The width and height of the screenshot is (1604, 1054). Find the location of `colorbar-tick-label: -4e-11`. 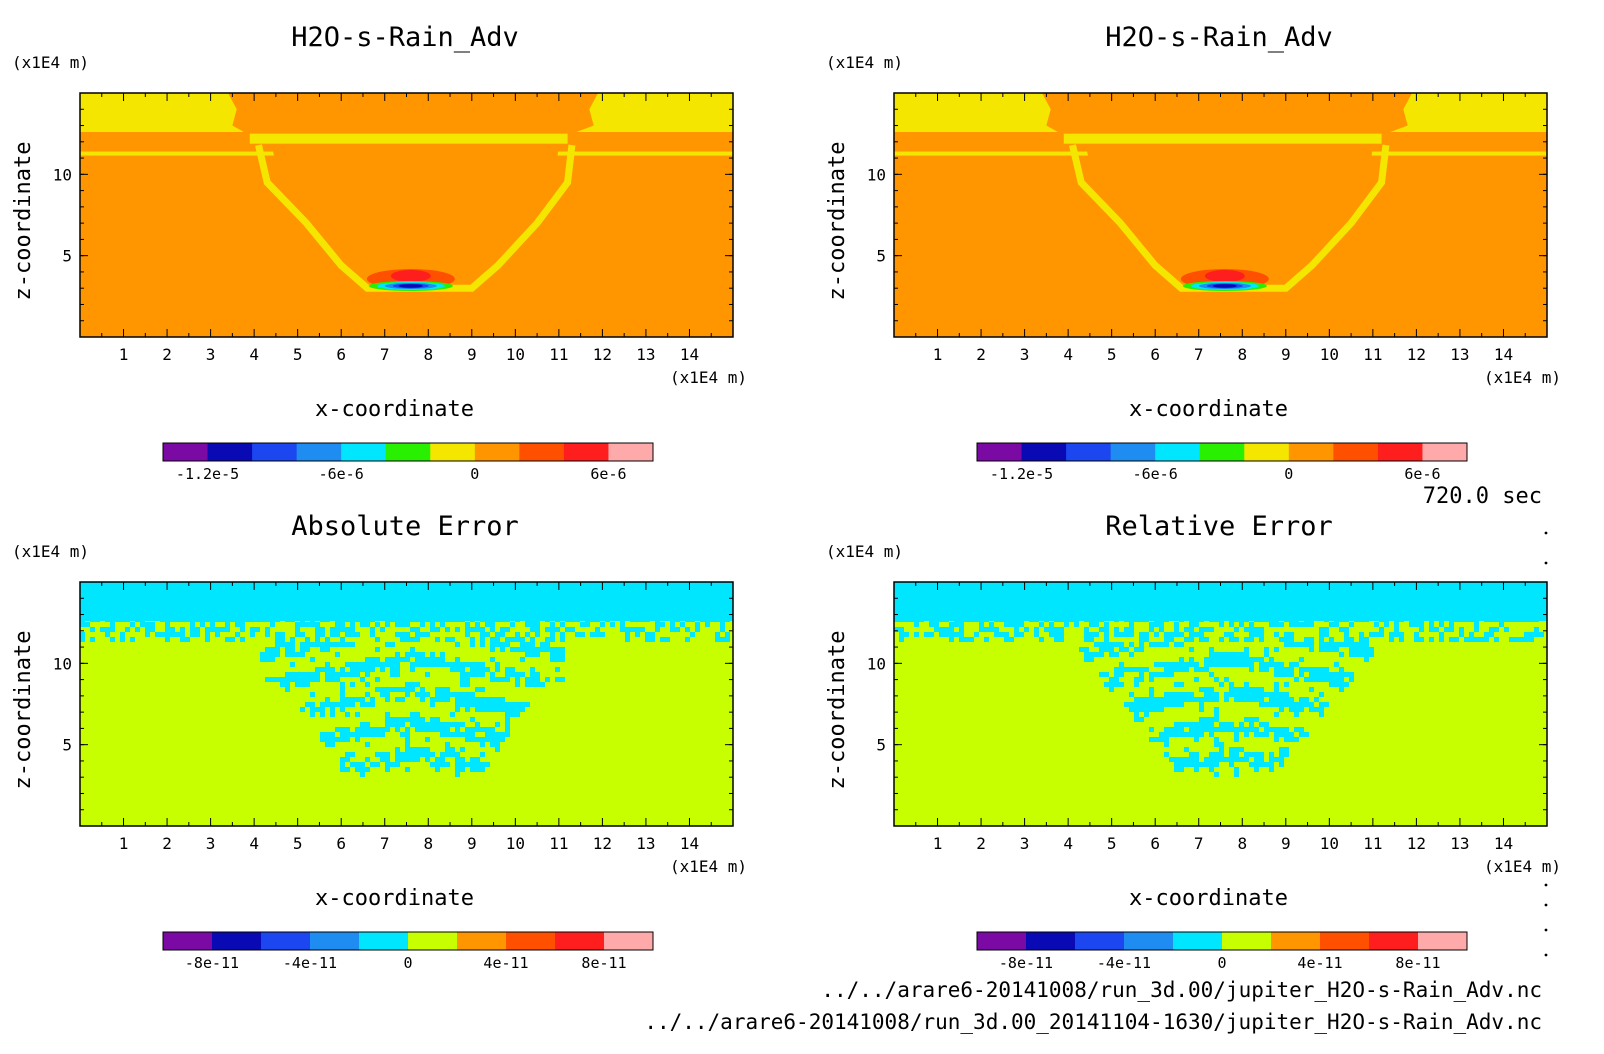

colorbar-tick-label: -4e-11 is located at coordinates (1124, 963).